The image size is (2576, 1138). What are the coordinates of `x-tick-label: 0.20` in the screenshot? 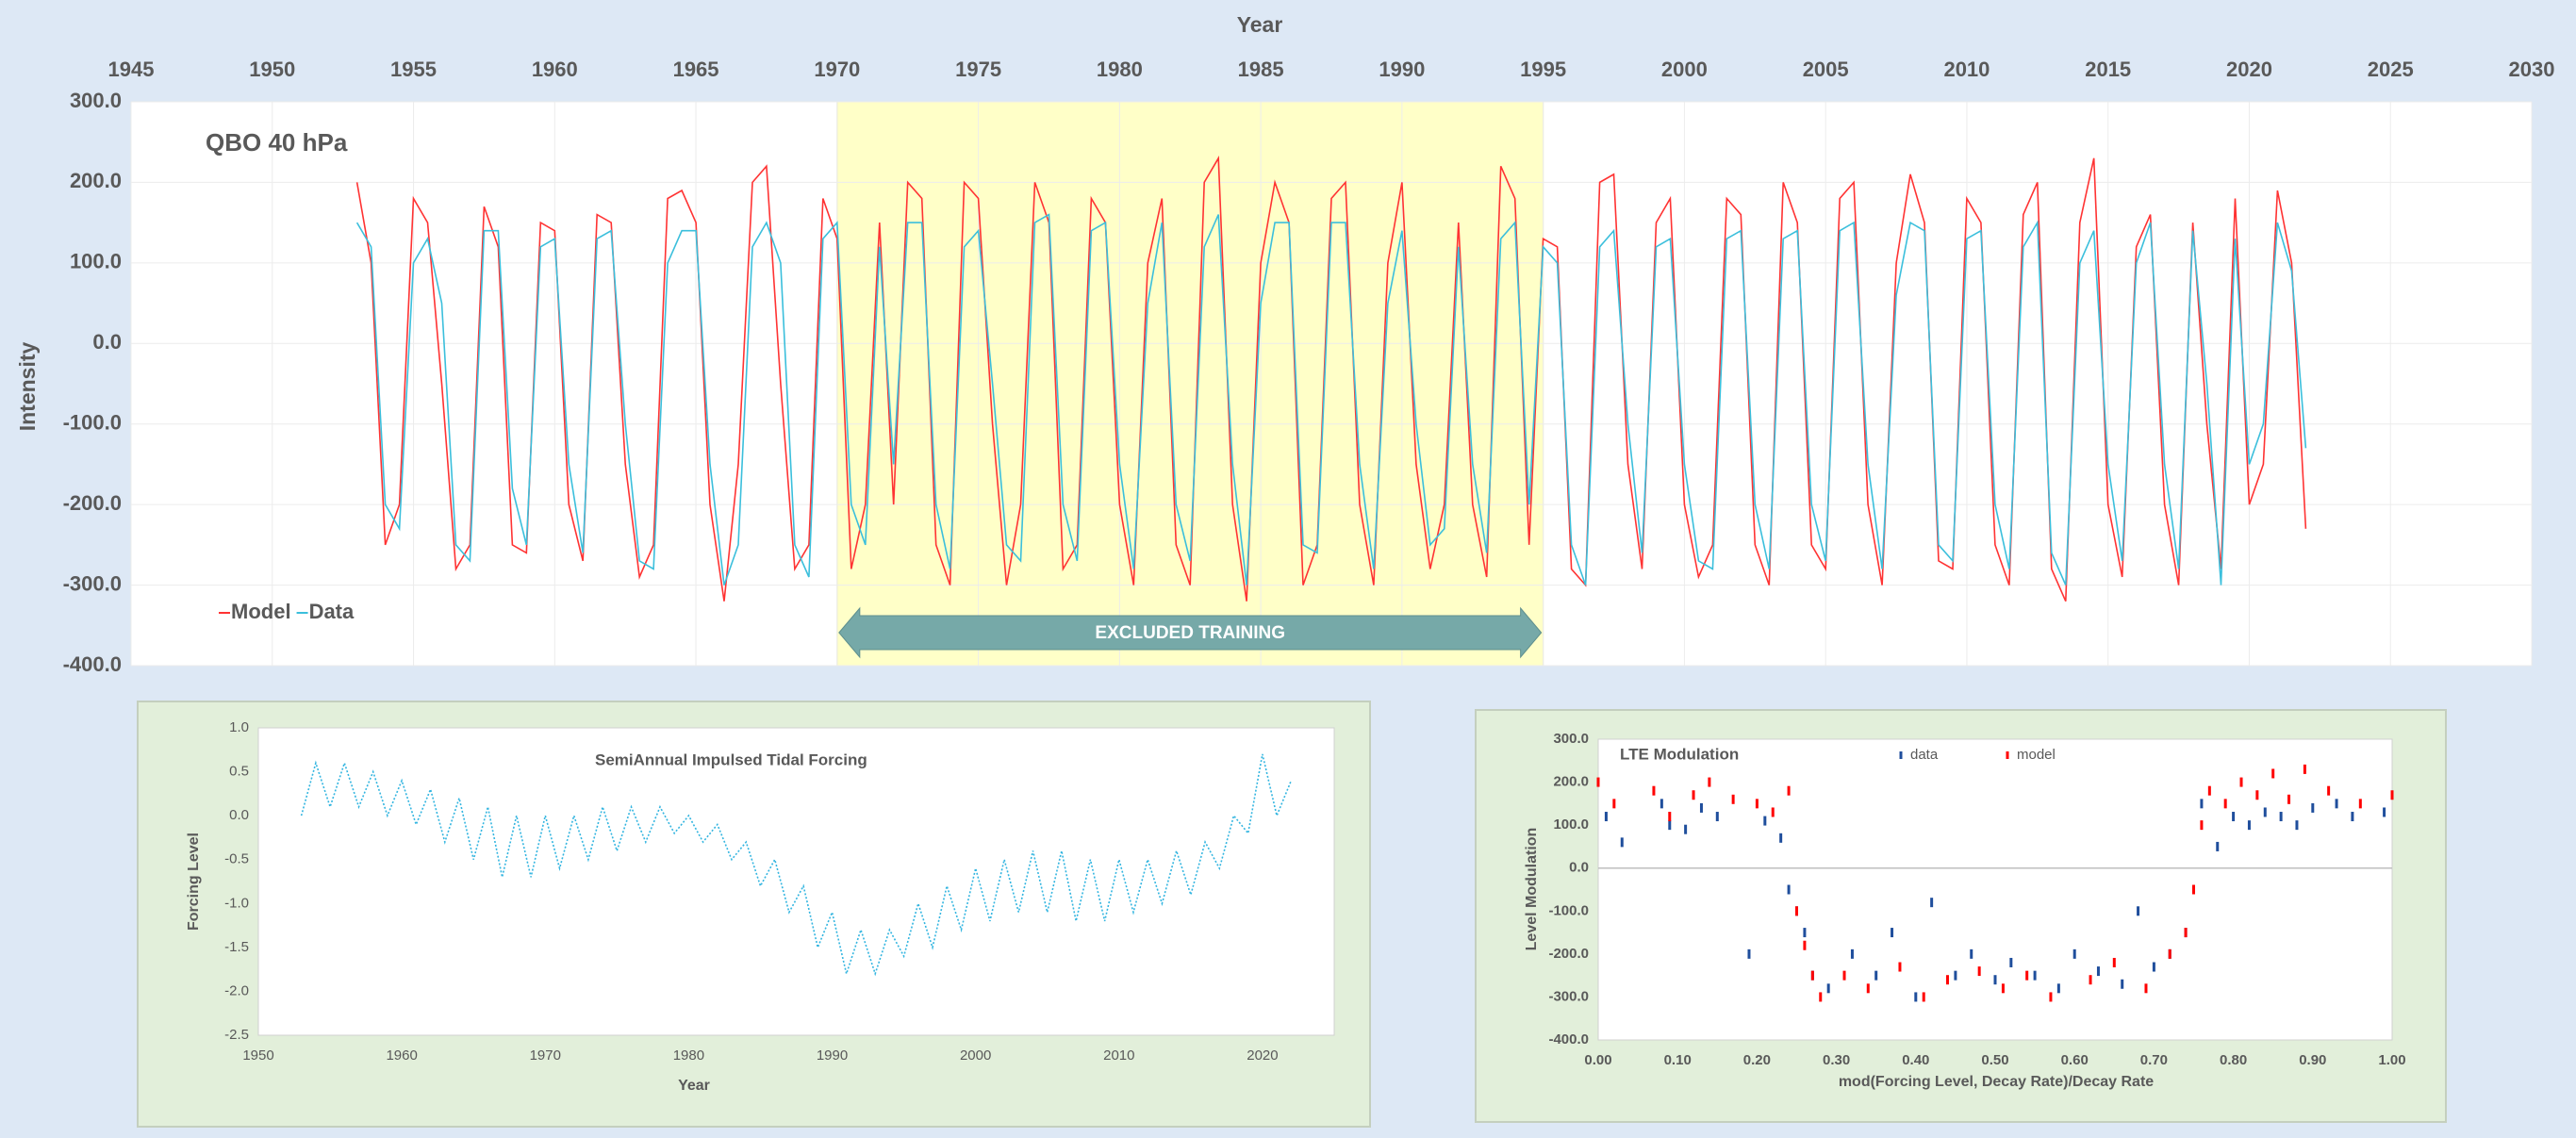 It's located at (1757, 1060).